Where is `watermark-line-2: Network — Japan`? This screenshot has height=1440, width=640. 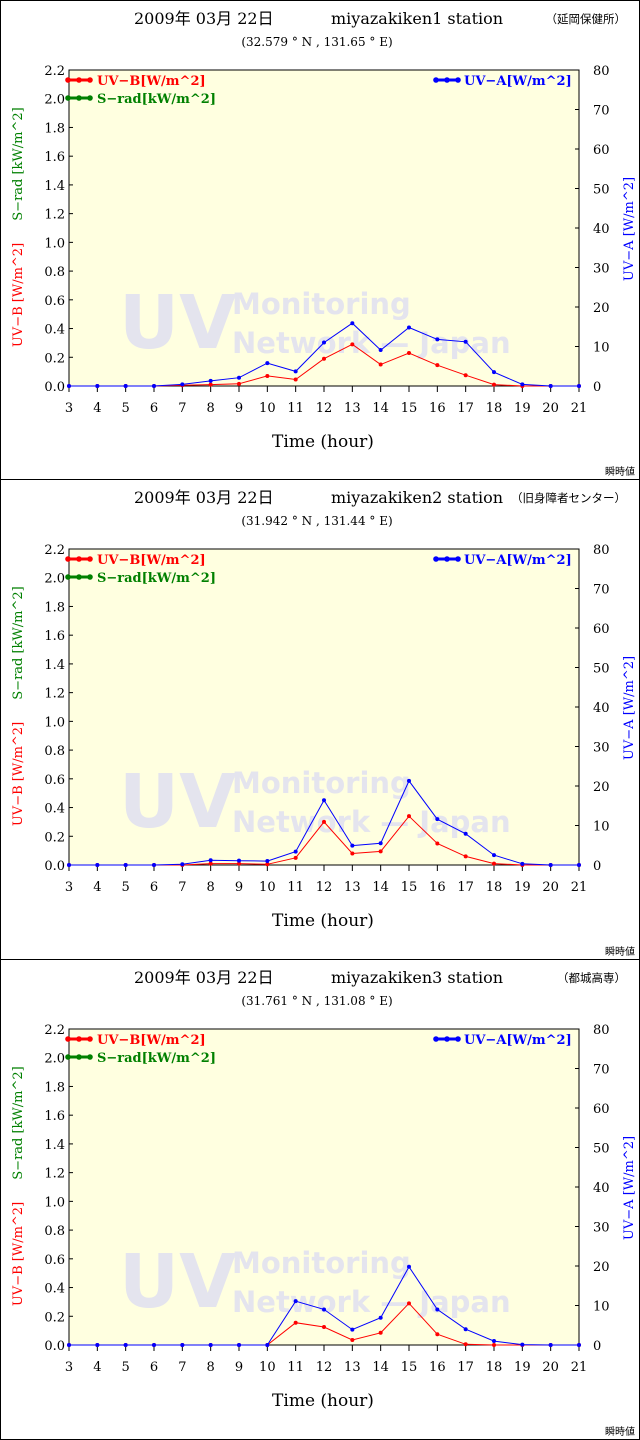
watermark-line-2: Network — Japan is located at coordinates (371, 822).